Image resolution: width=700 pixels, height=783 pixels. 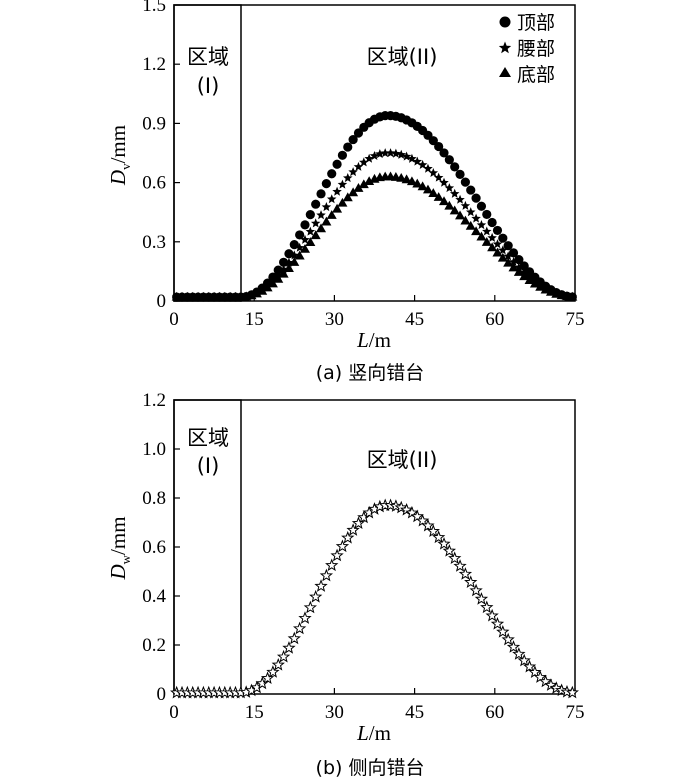 I want to click on y-tick-label: 1.2, so click(x=154, y=64).